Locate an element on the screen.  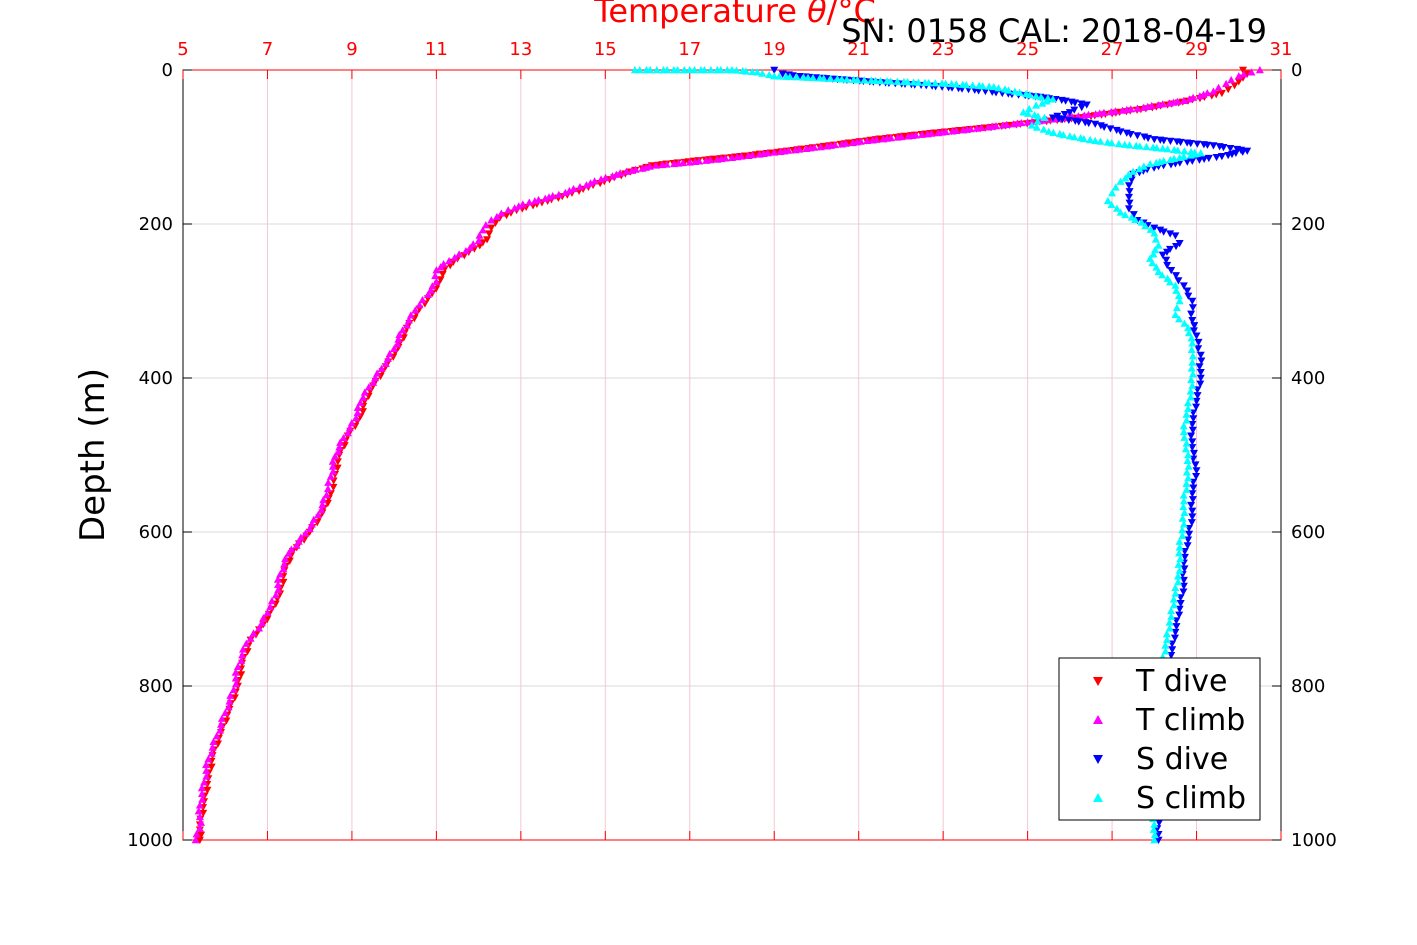
legend-label: S dive is located at coordinates (1182, 759).